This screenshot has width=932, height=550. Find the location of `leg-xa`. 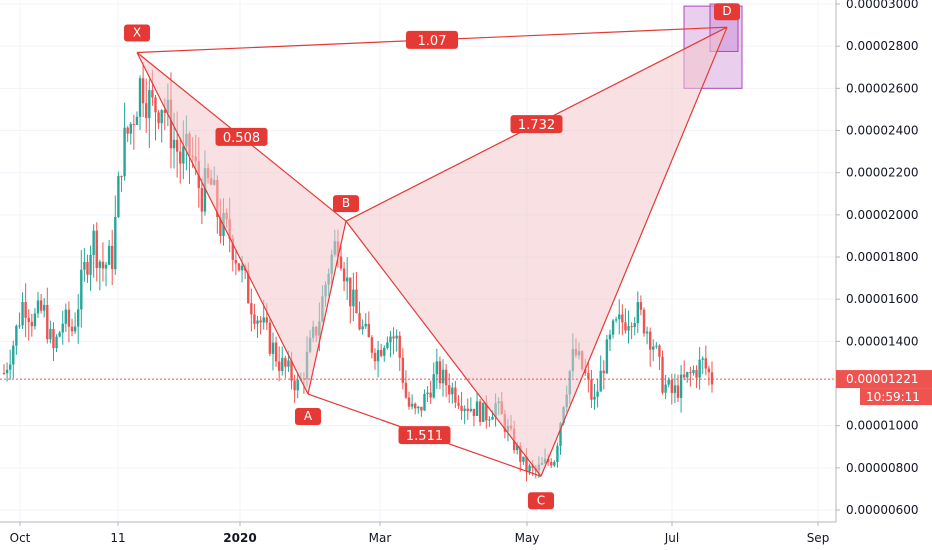

leg-xa is located at coordinates (222, 223).